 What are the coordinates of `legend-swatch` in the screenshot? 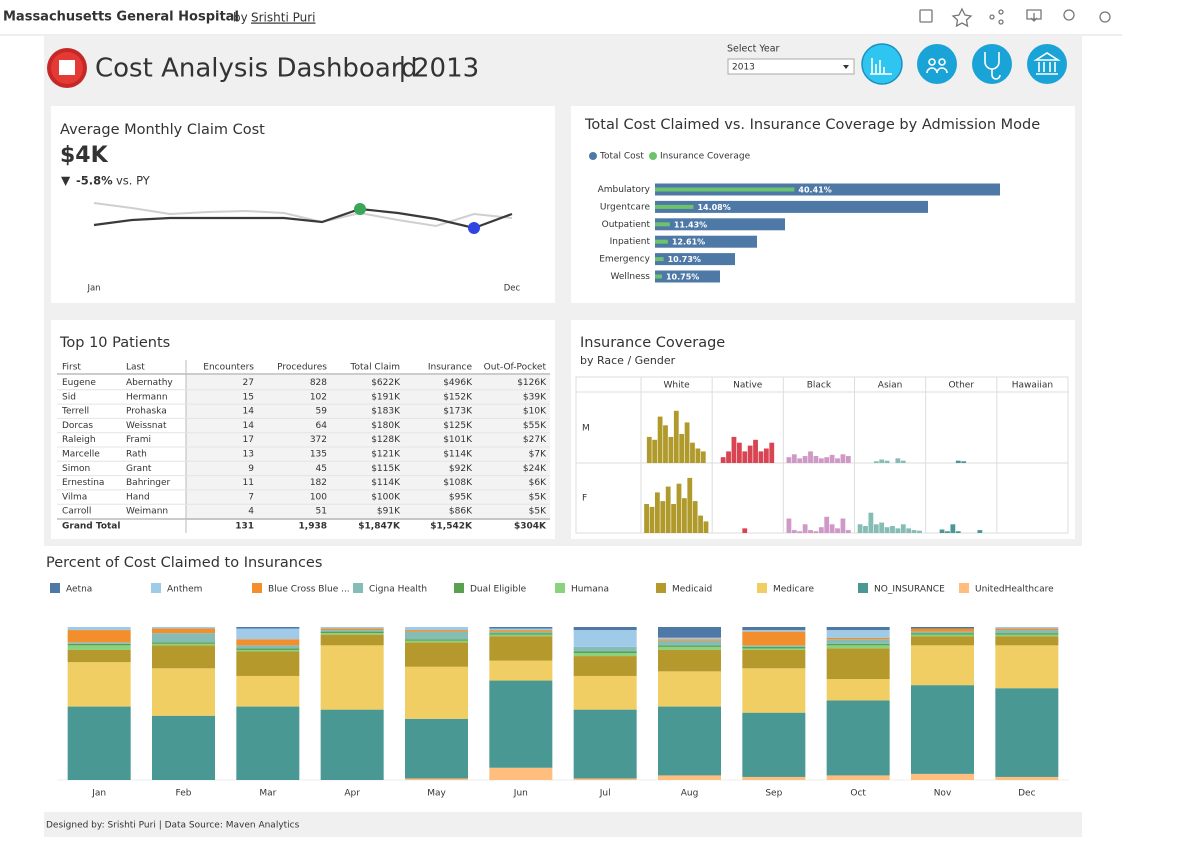 It's located at (762, 588).